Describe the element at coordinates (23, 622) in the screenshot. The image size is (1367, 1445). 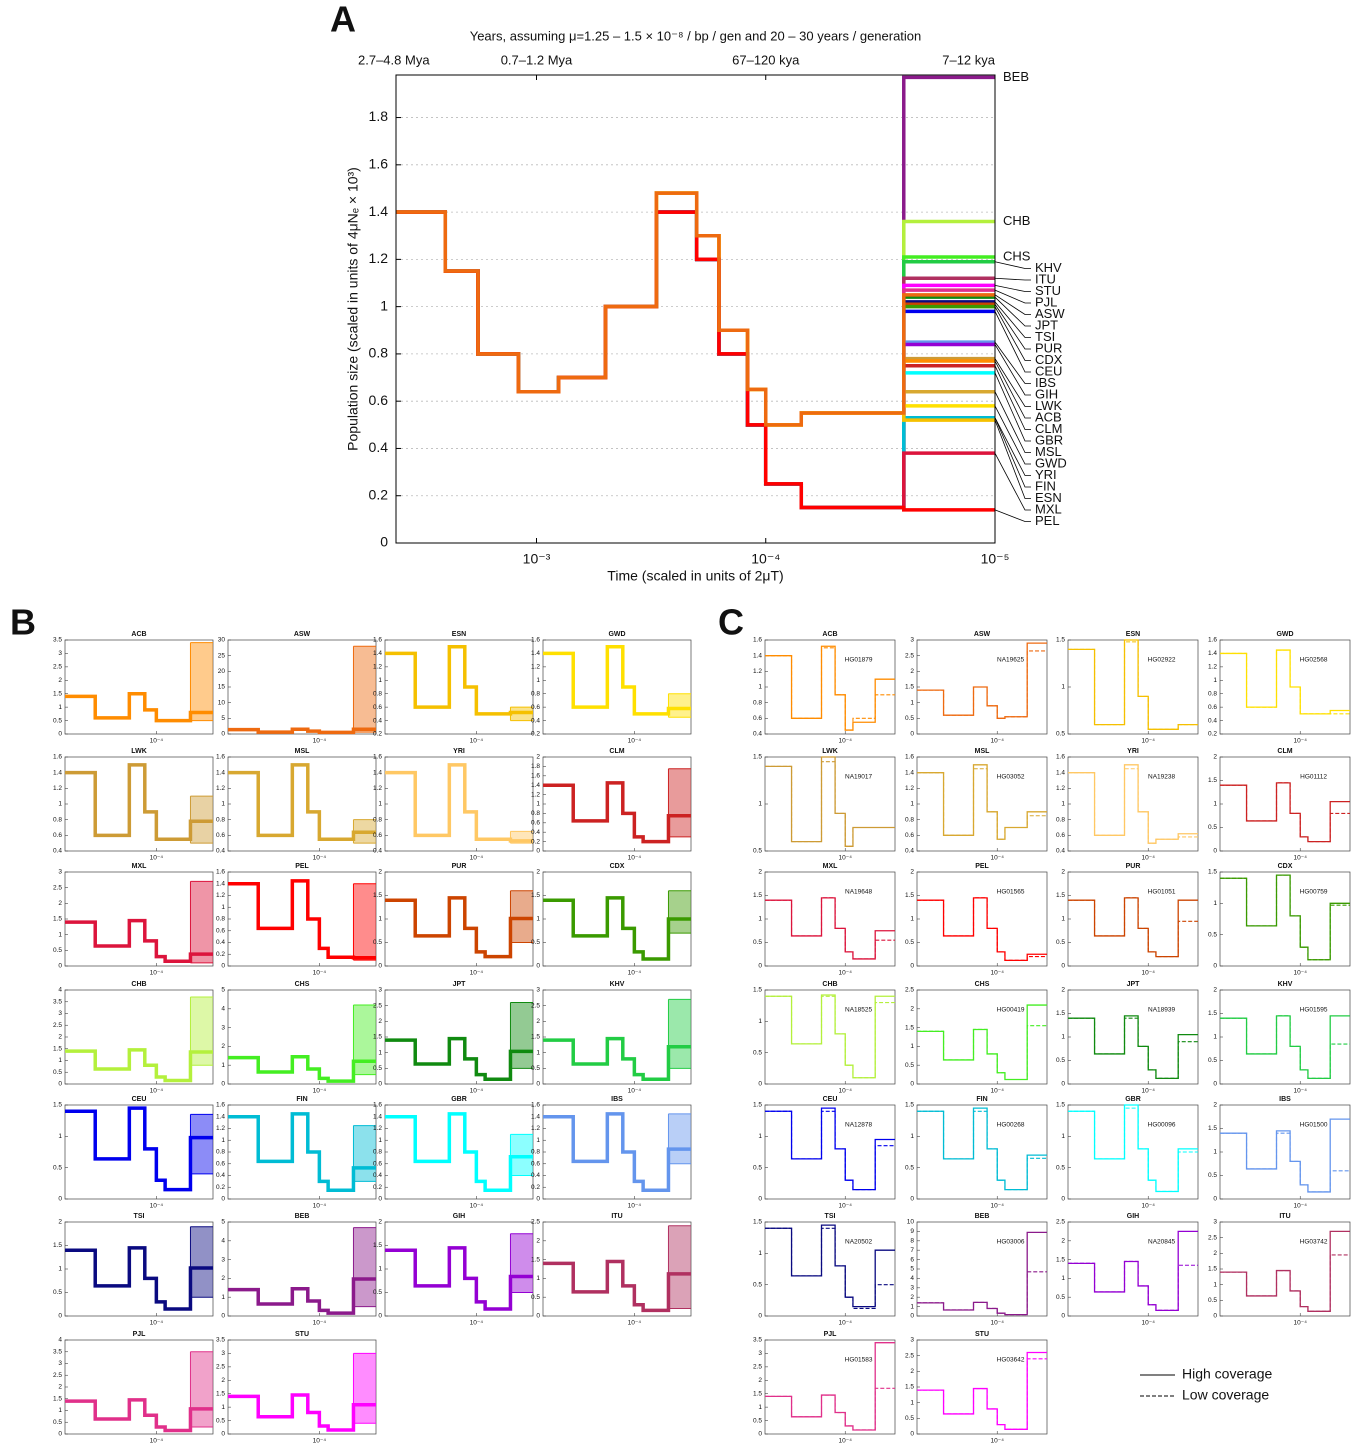
I see `panel-letter: B` at that location.